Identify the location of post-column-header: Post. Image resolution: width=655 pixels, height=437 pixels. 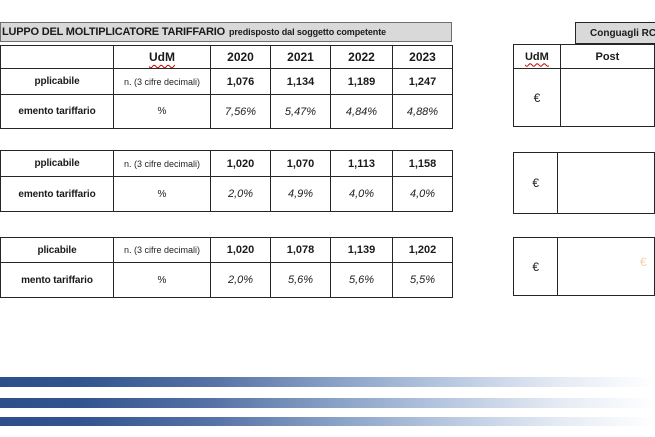
(607, 56).